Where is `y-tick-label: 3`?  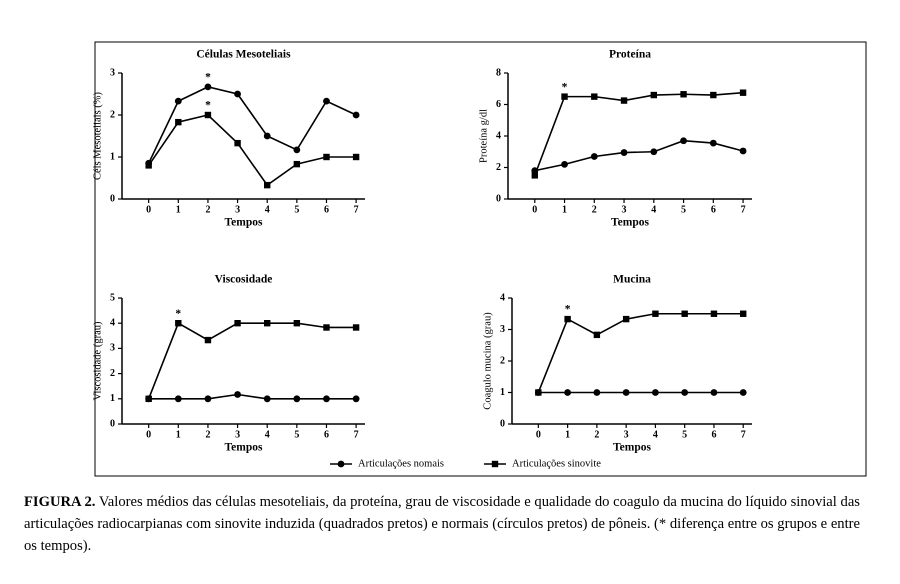
y-tick-label: 3 is located at coordinates (112, 72).